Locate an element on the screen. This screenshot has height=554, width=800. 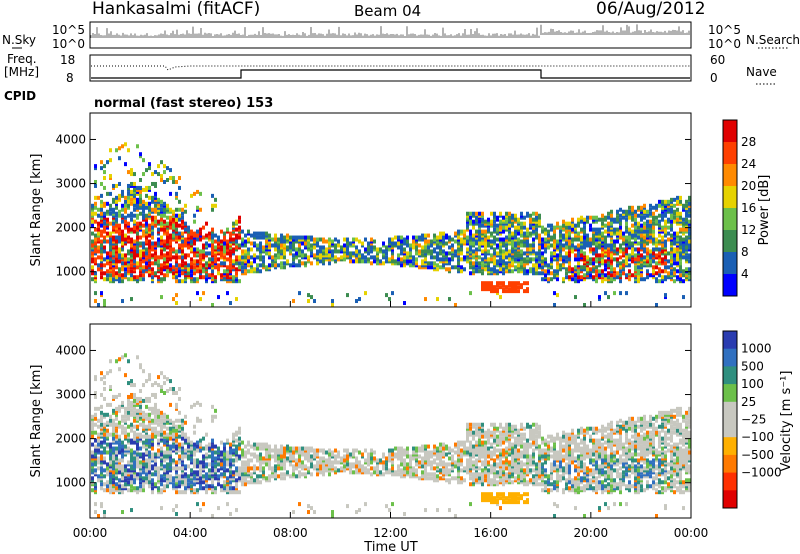
y-tick-label: 1000 is located at coordinates (70, 272).